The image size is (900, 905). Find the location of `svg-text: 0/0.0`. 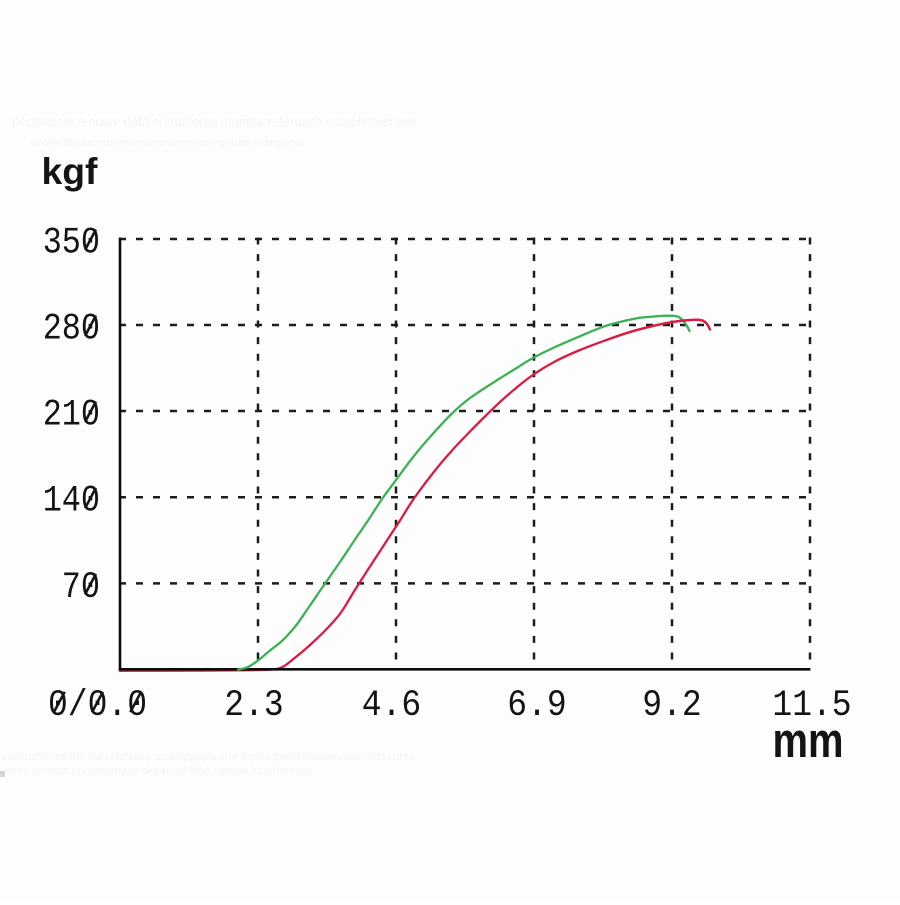

svg-text: 0/0.0 is located at coordinates (97, 706).